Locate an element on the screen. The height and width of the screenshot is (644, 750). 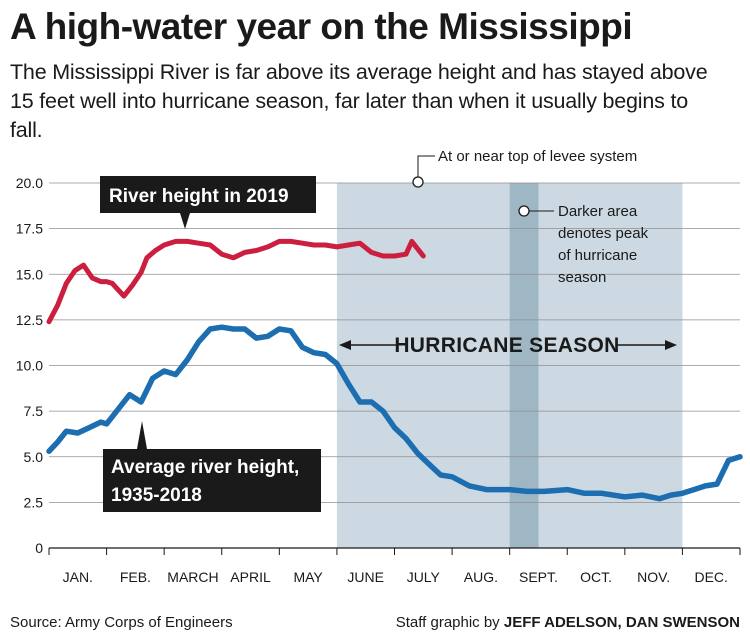
peak-label-line1: Darker area is located at coordinates (598, 211).